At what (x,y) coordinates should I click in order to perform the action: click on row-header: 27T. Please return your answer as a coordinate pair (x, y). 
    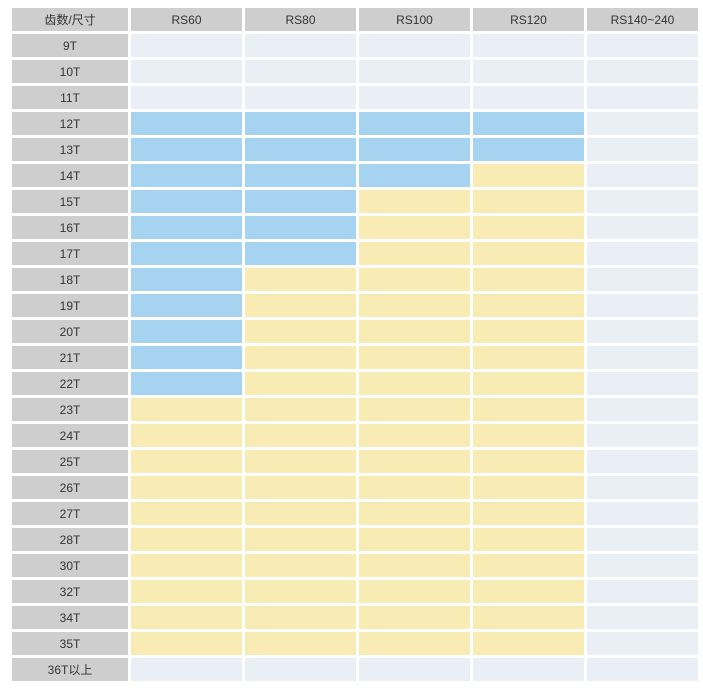
    Looking at the image, I should click on (70, 513).